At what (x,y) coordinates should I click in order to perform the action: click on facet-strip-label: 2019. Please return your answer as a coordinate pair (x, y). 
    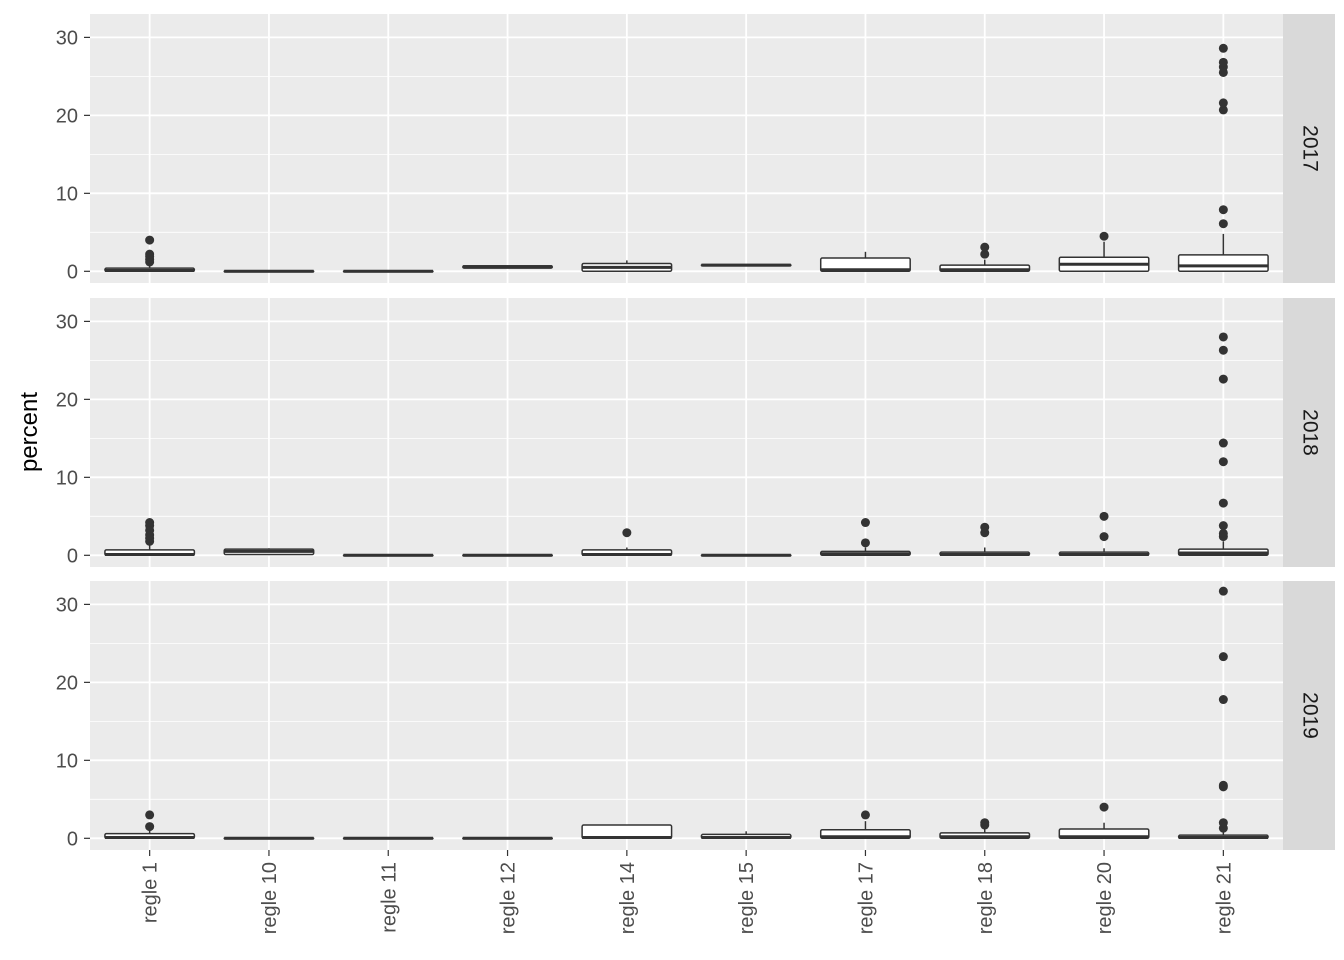
    Looking at the image, I should click on (1309, 715).